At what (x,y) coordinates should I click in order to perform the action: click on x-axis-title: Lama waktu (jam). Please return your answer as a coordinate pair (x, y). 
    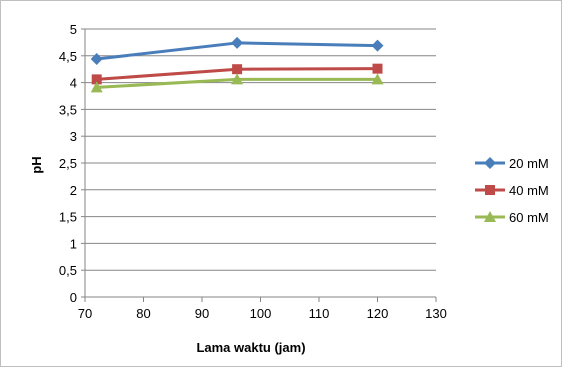
    Looking at the image, I should click on (250, 347).